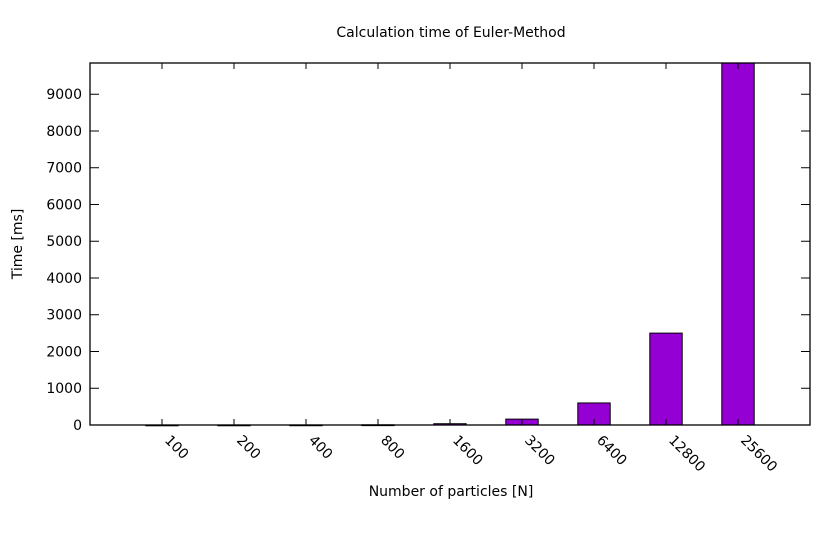 Image resolution: width=839 pixels, height=533 pixels. What do you see at coordinates (64, 389) in the screenshot?
I see `y-tick-label-1000: 1000` at bounding box center [64, 389].